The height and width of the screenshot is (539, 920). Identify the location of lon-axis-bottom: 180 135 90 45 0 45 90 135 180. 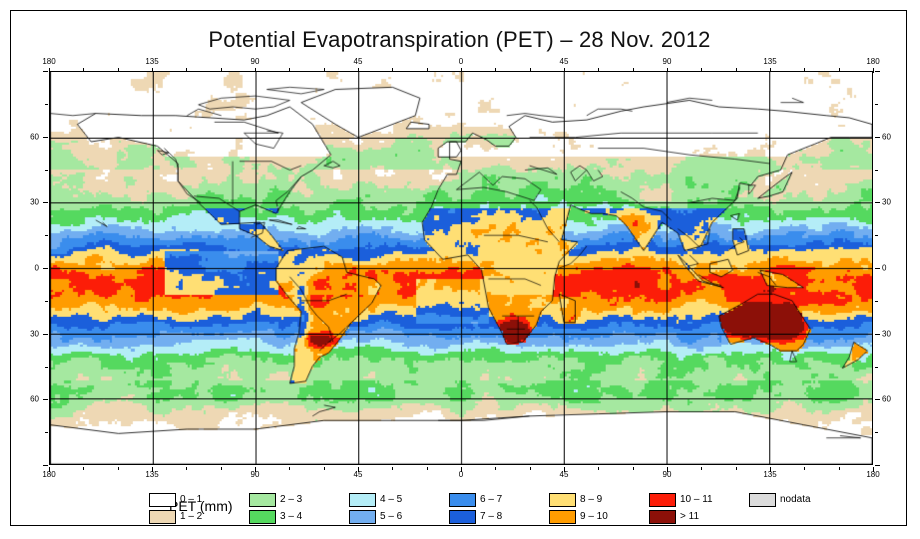
(461, 474).